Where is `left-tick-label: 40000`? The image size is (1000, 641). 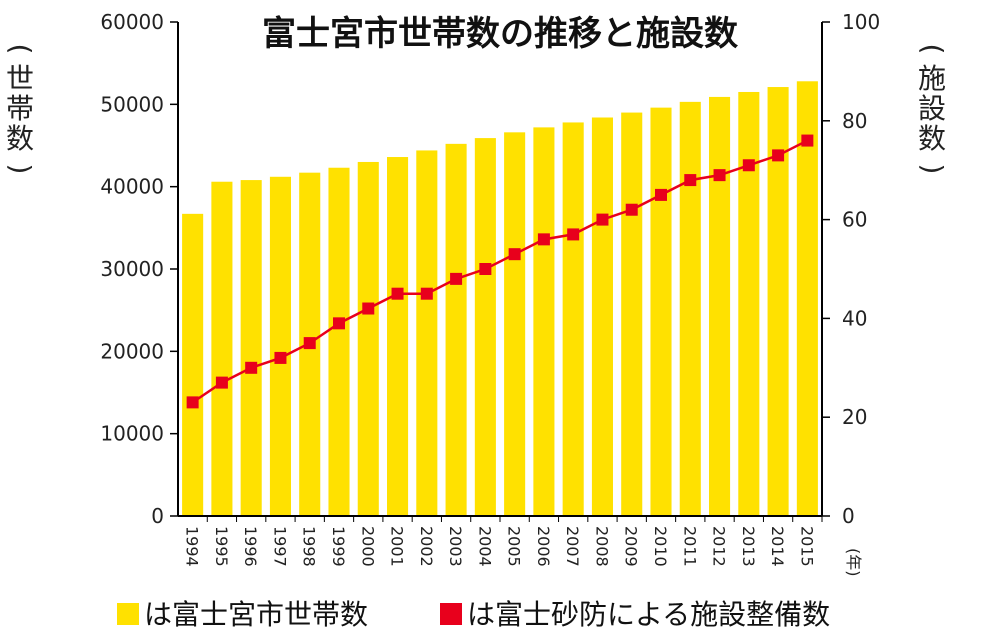
left-tick-label: 40000 is located at coordinates (132, 187).